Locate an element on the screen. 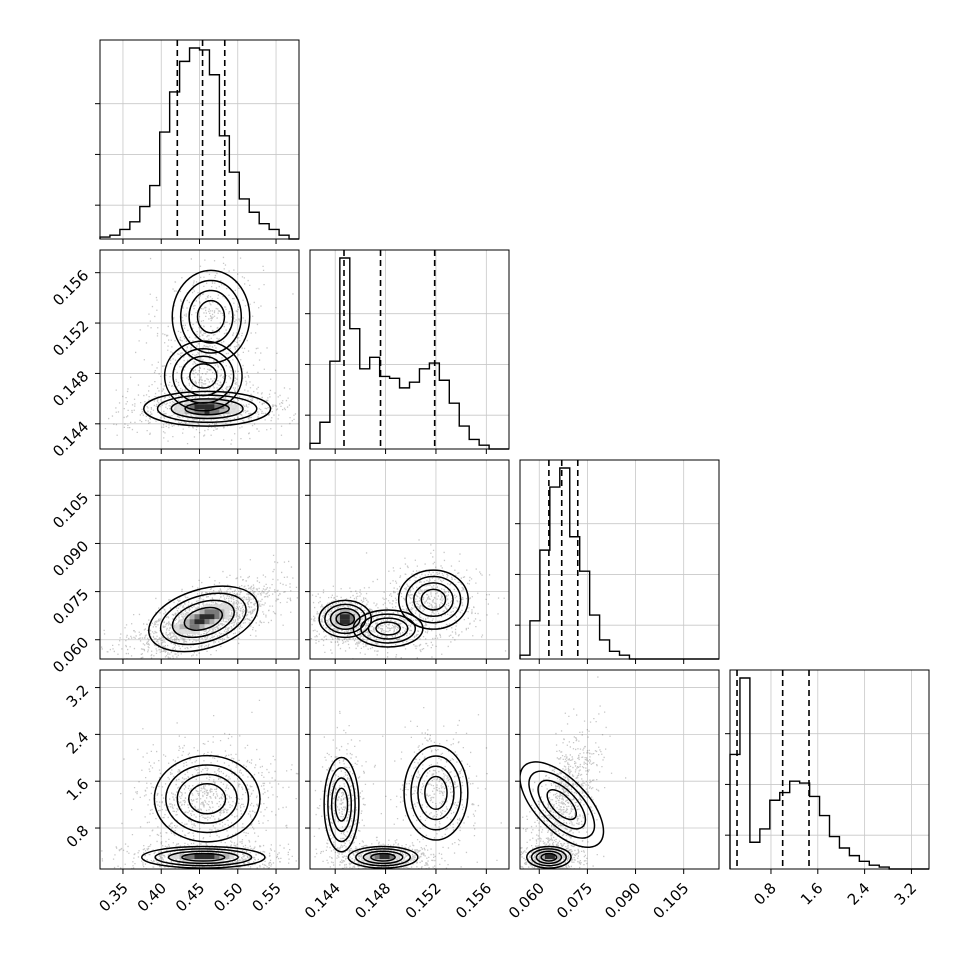 The height and width of the screenshot is (970, 970). x-tick-label: 2.4 is located at coordinates (859, 894).